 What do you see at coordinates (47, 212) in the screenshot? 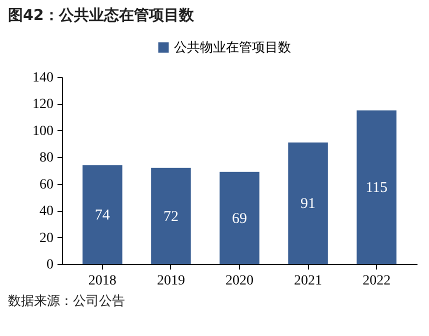
I see `y-tick-label: 40` at bounding box center [47, 212].